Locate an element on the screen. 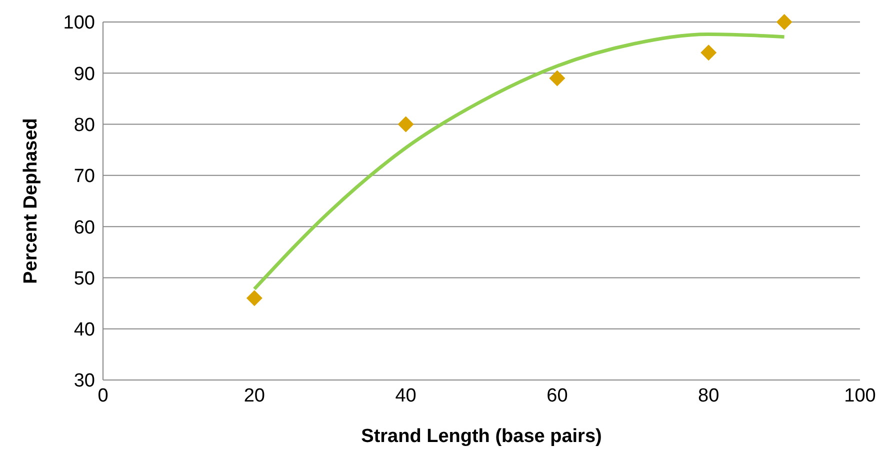 This screenshot has height=468, width=893. y-tick-label: 40 is located at coordinates (84, 330).